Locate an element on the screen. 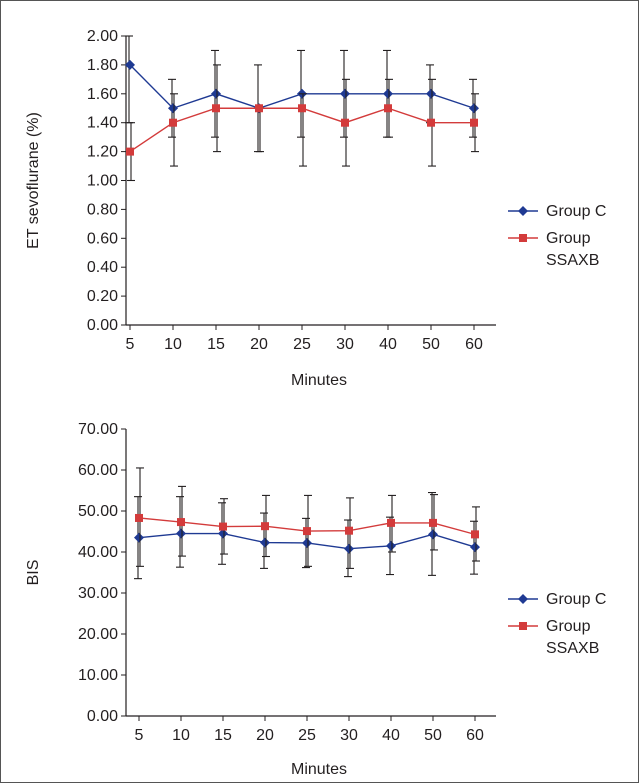  y-tick-label: 40.00 is located at coordinates (98, 552).